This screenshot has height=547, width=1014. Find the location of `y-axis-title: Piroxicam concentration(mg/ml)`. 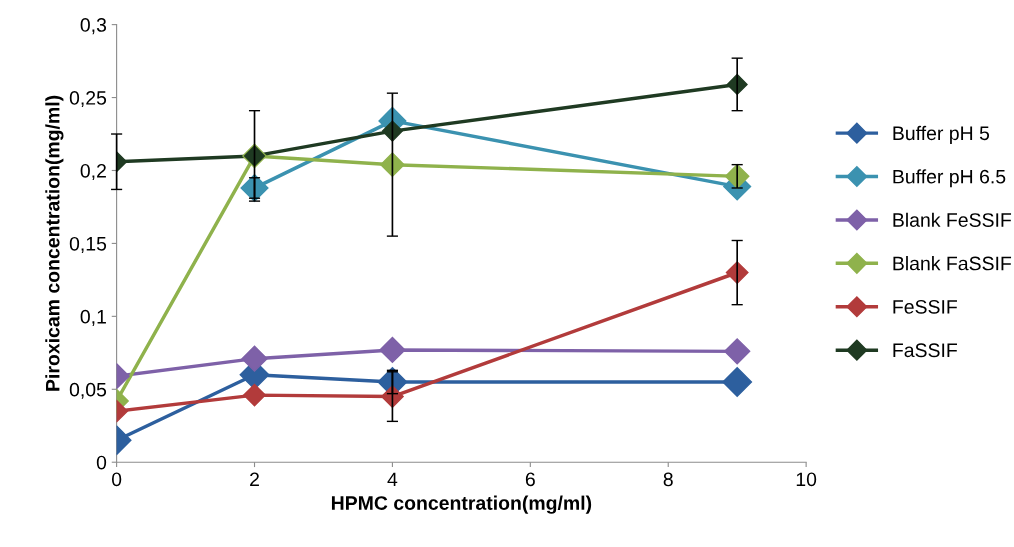

y-axis-title: Piroxicam concentration(mg/ml) is located at coordinates (54, 243).